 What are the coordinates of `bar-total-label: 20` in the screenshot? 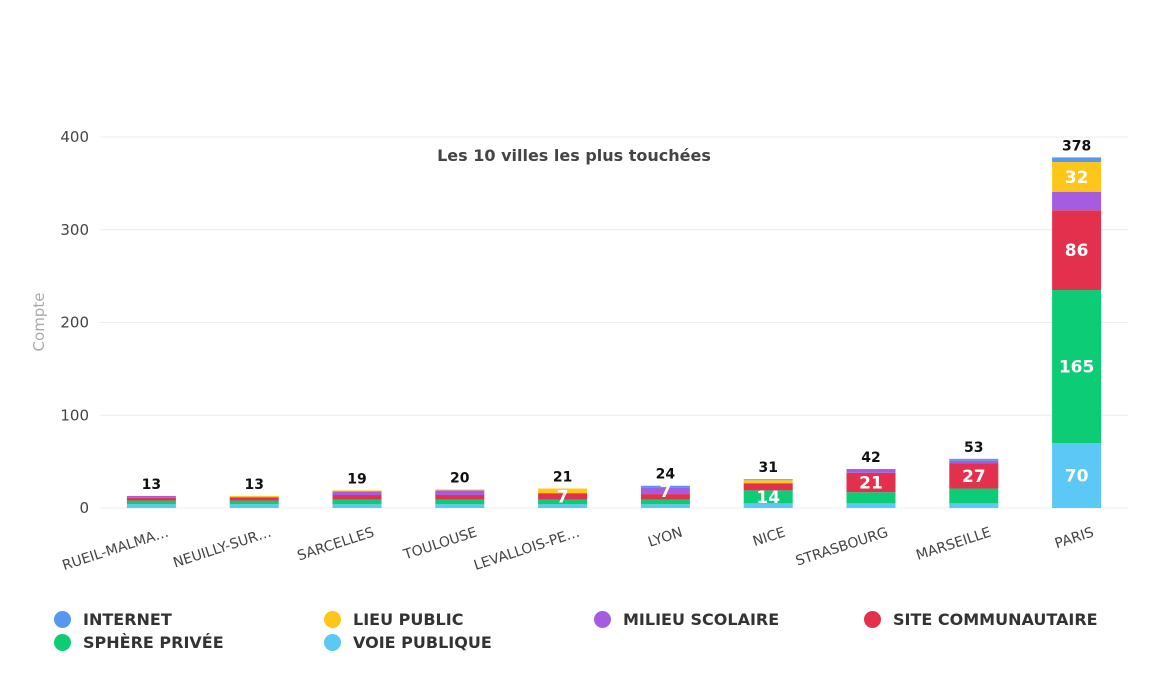 It's located at (460, 478).